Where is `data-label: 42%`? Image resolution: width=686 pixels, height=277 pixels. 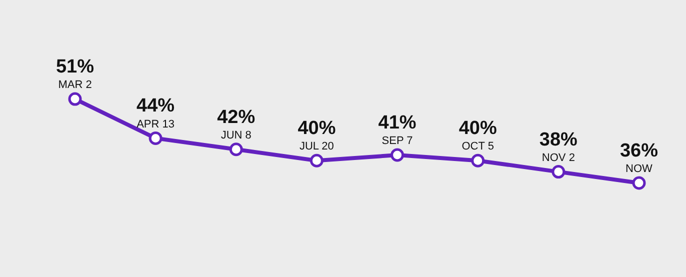 data-label: 42% is located at coordinates (236, 117).